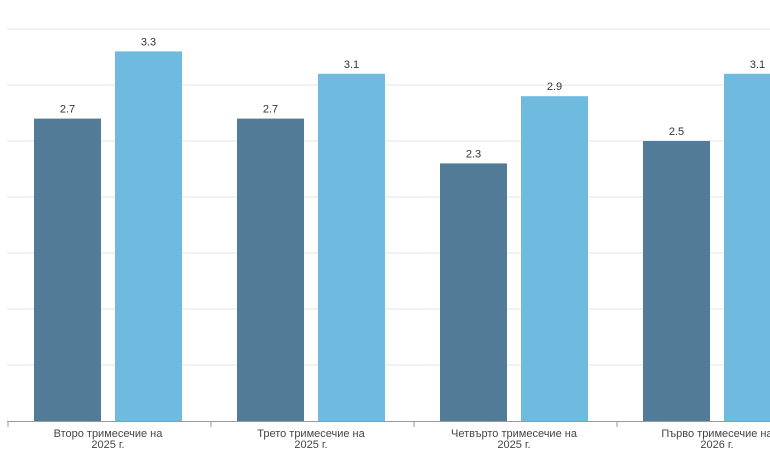  Describe the element at coordinates (473, 154) in the screenshot. I see `data-label: 2.3` at that location.